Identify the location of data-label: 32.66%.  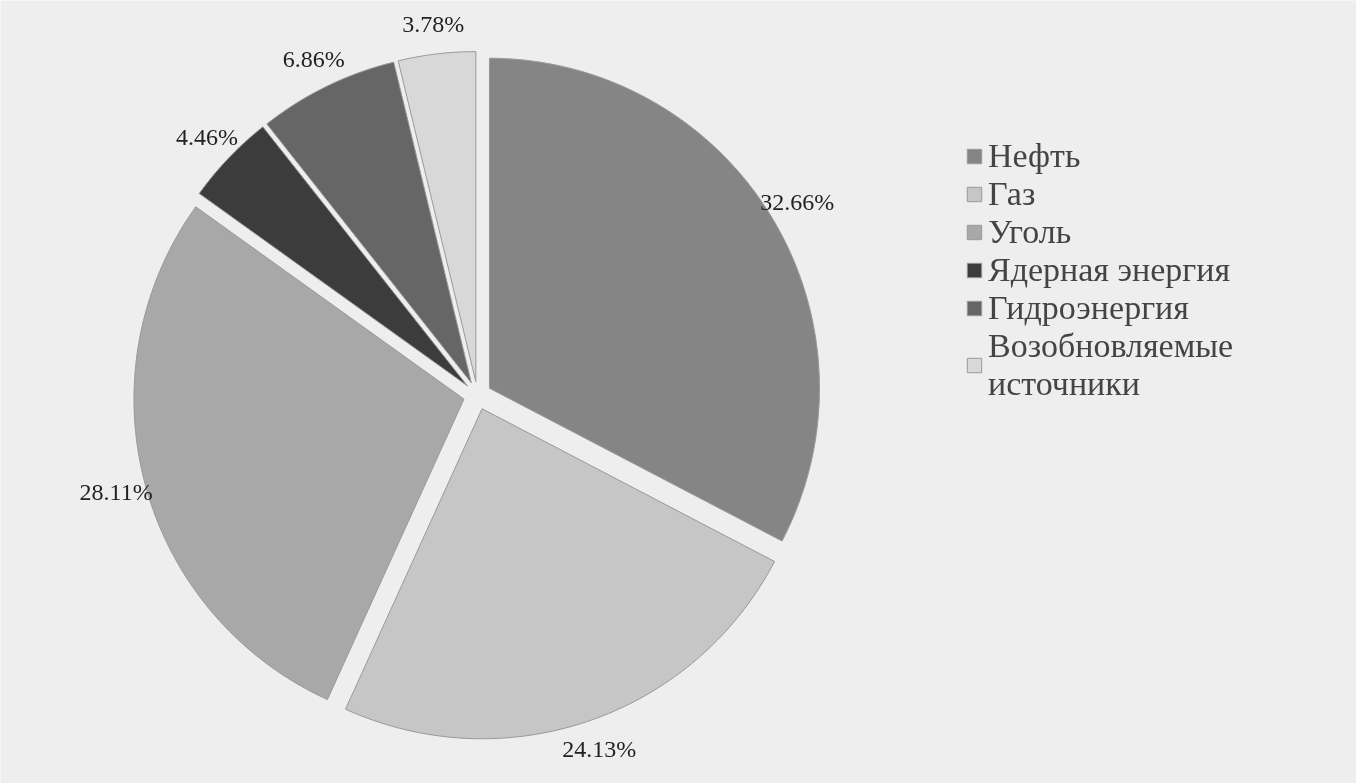
(797, 201).